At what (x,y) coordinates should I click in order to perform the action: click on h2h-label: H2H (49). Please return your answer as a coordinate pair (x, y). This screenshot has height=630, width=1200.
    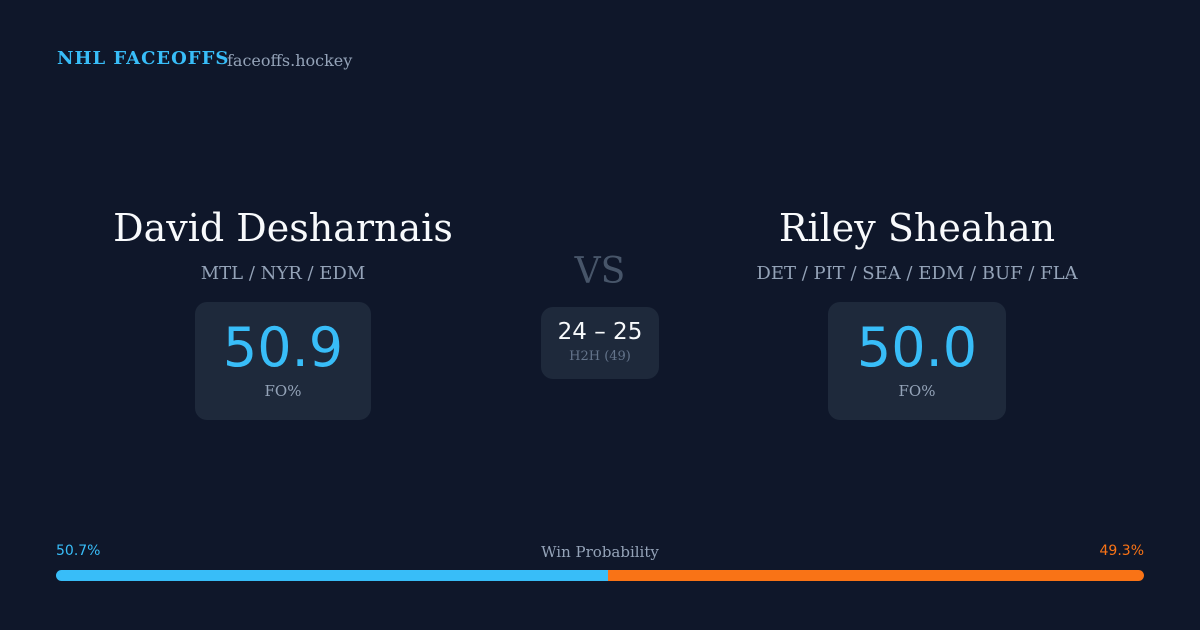
    Looking at the image, I should click on (600, 356).